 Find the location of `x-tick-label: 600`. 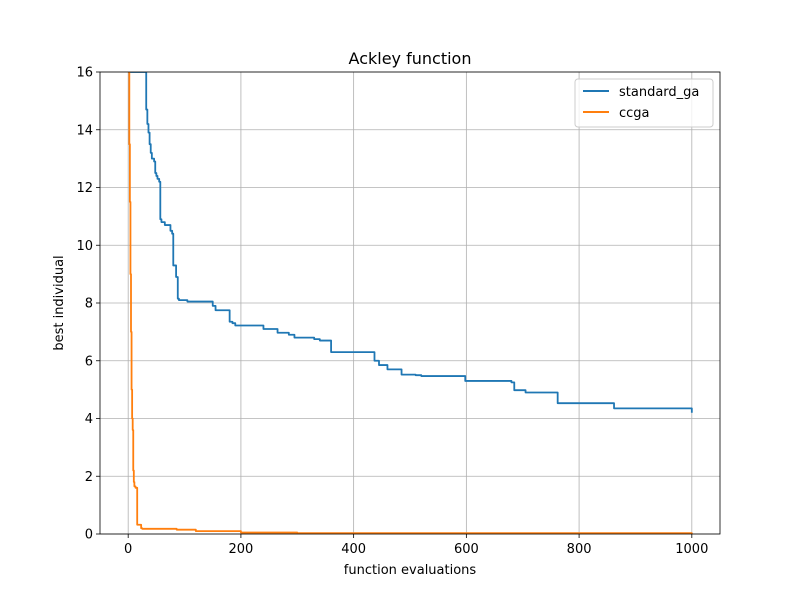

x-tick-label: 600 is located at coordinates (466, 549).